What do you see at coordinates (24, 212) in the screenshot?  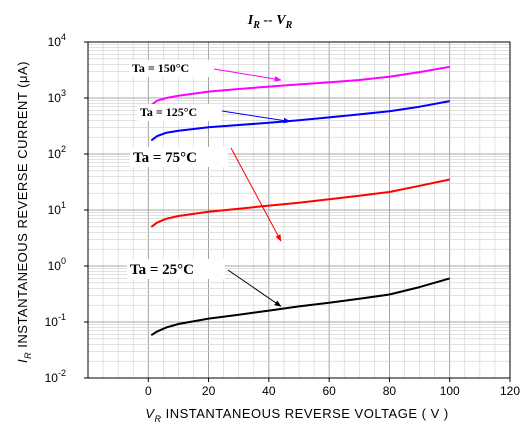 I see `y-axis-label: IR INSTANTANEOUS REVERSE CURRENT (μA)` at bounding box center [24, 212].